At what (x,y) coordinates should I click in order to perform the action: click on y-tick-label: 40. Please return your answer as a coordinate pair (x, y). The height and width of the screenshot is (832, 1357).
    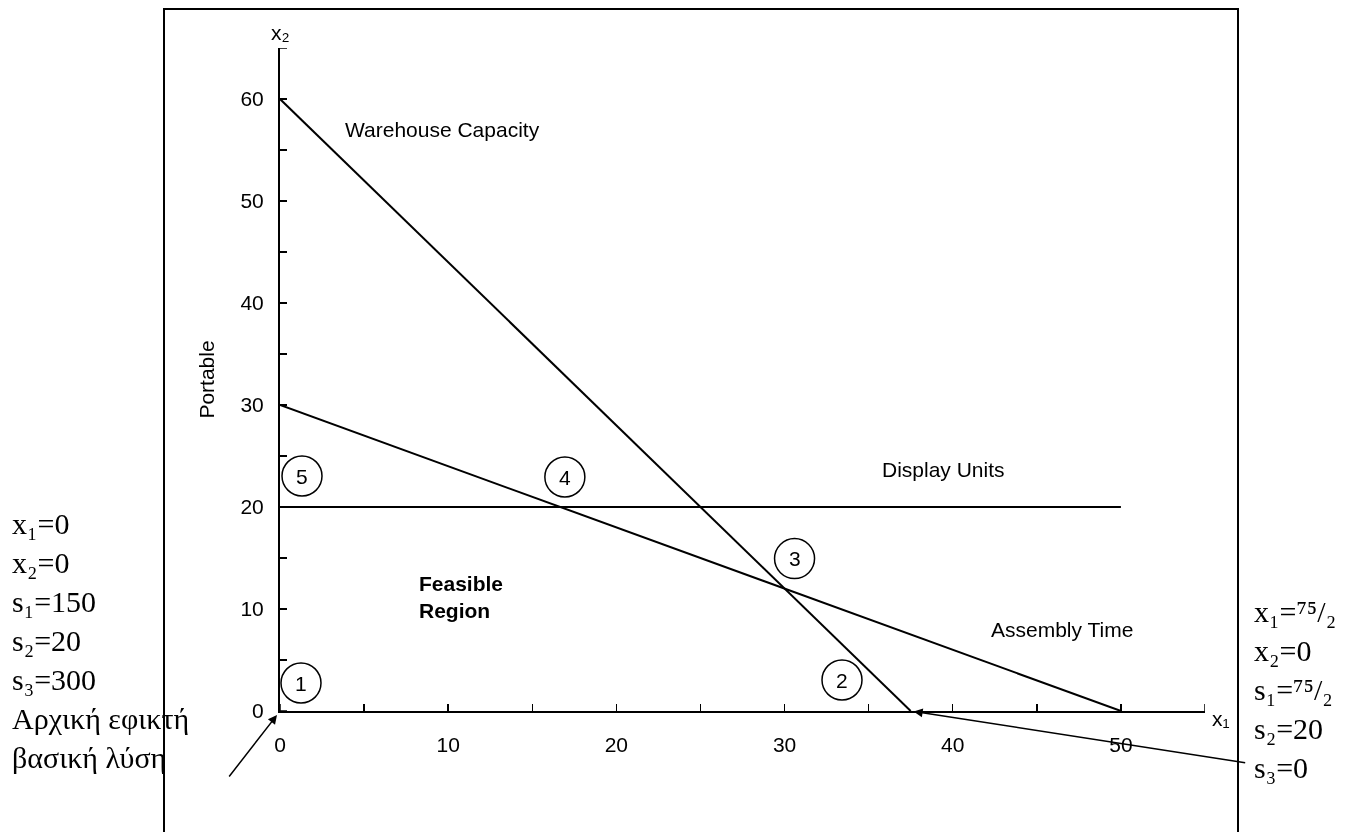
    Looking at the image, I should click on (252, 303).